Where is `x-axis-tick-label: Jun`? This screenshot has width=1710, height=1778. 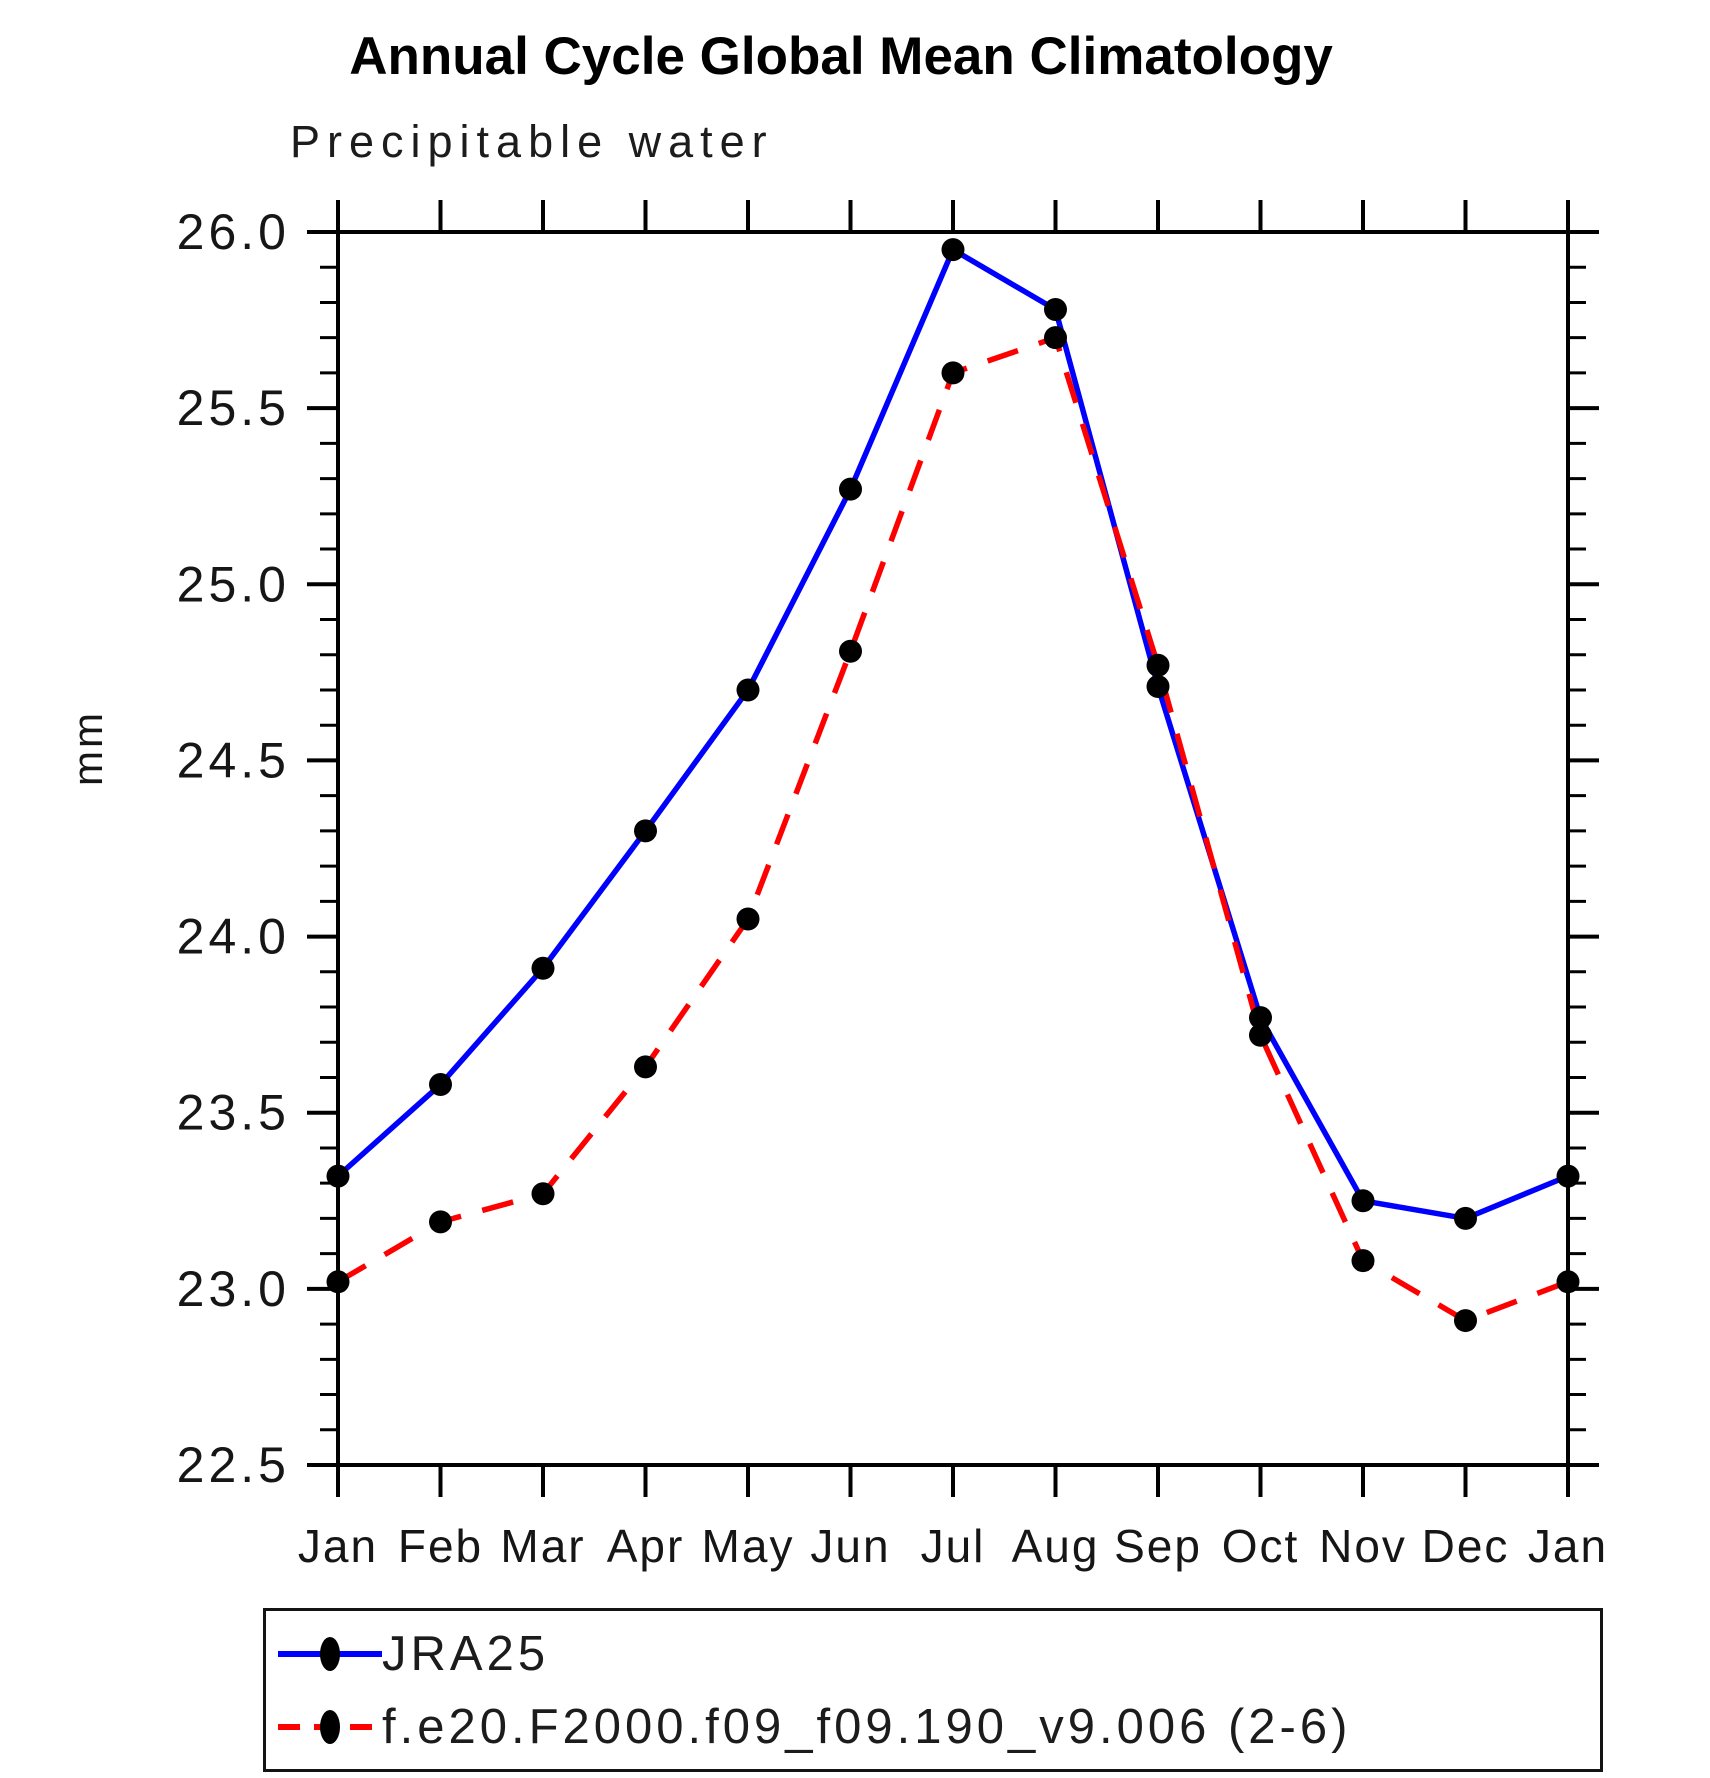
x-axis-tick-label: Jun is located at coordinates (850, 1546).